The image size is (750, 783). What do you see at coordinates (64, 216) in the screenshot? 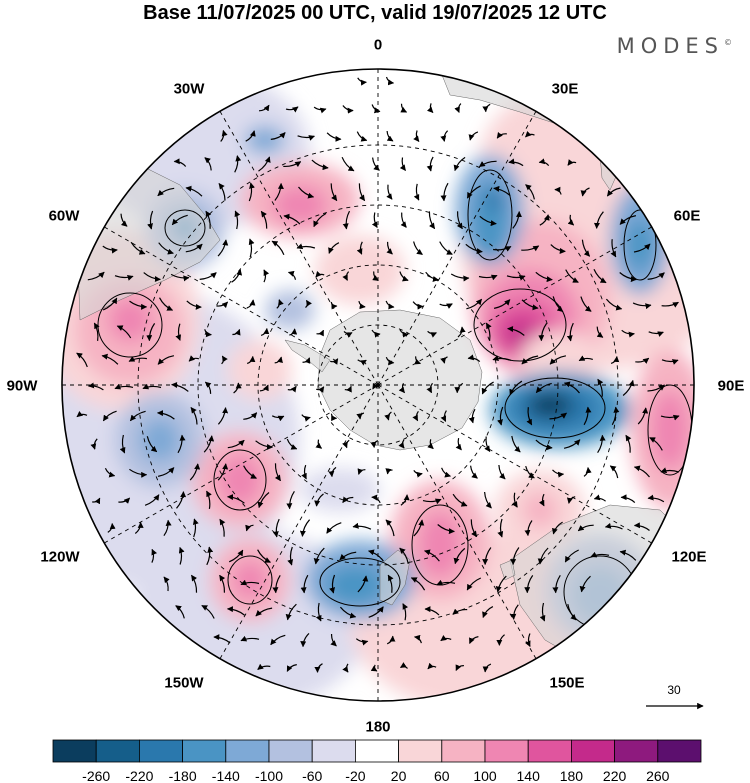
I see `lon-label-60w: 60W` at bounding box center [64, 216].